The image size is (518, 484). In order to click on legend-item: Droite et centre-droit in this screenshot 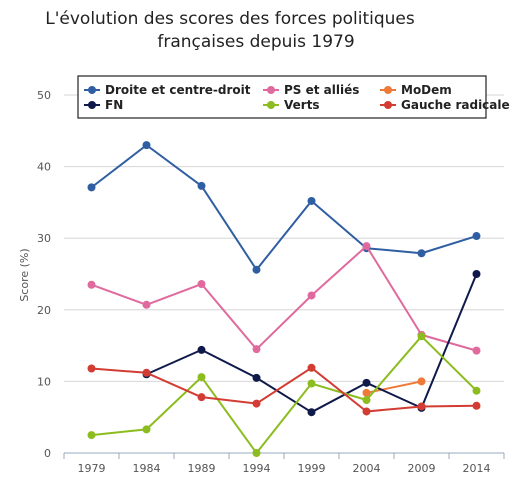, I will do `click(167, 90)`.